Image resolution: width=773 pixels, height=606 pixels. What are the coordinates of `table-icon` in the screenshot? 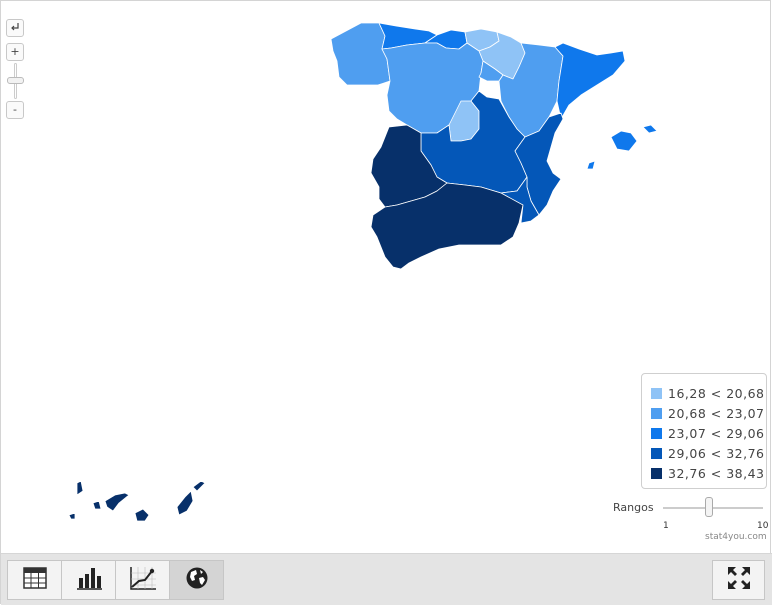 It's located at (34, 580).